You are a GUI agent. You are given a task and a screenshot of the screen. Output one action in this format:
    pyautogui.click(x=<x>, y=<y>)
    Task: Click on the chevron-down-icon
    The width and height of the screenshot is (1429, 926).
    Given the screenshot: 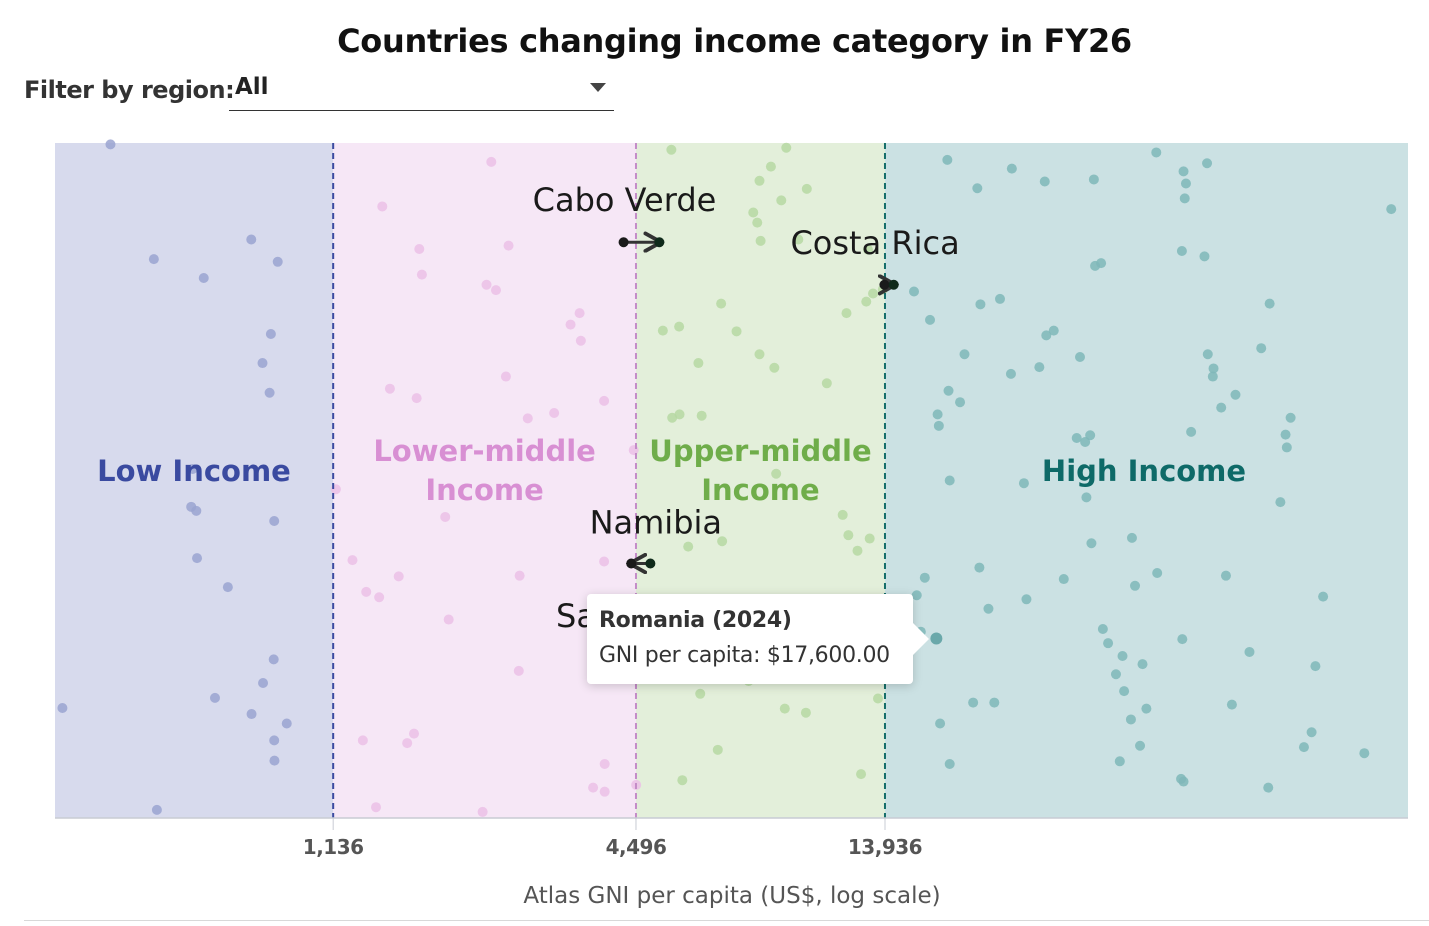 What is the action you would take?
    pyautogui.click(x=598, y=87)
    